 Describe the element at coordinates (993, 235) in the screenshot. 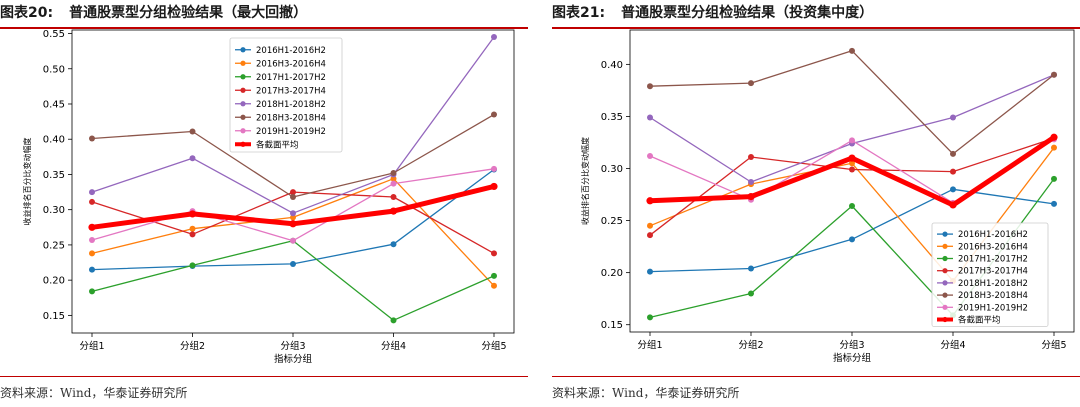

I see `legend-label: 2016H1-2016H2` at that location.